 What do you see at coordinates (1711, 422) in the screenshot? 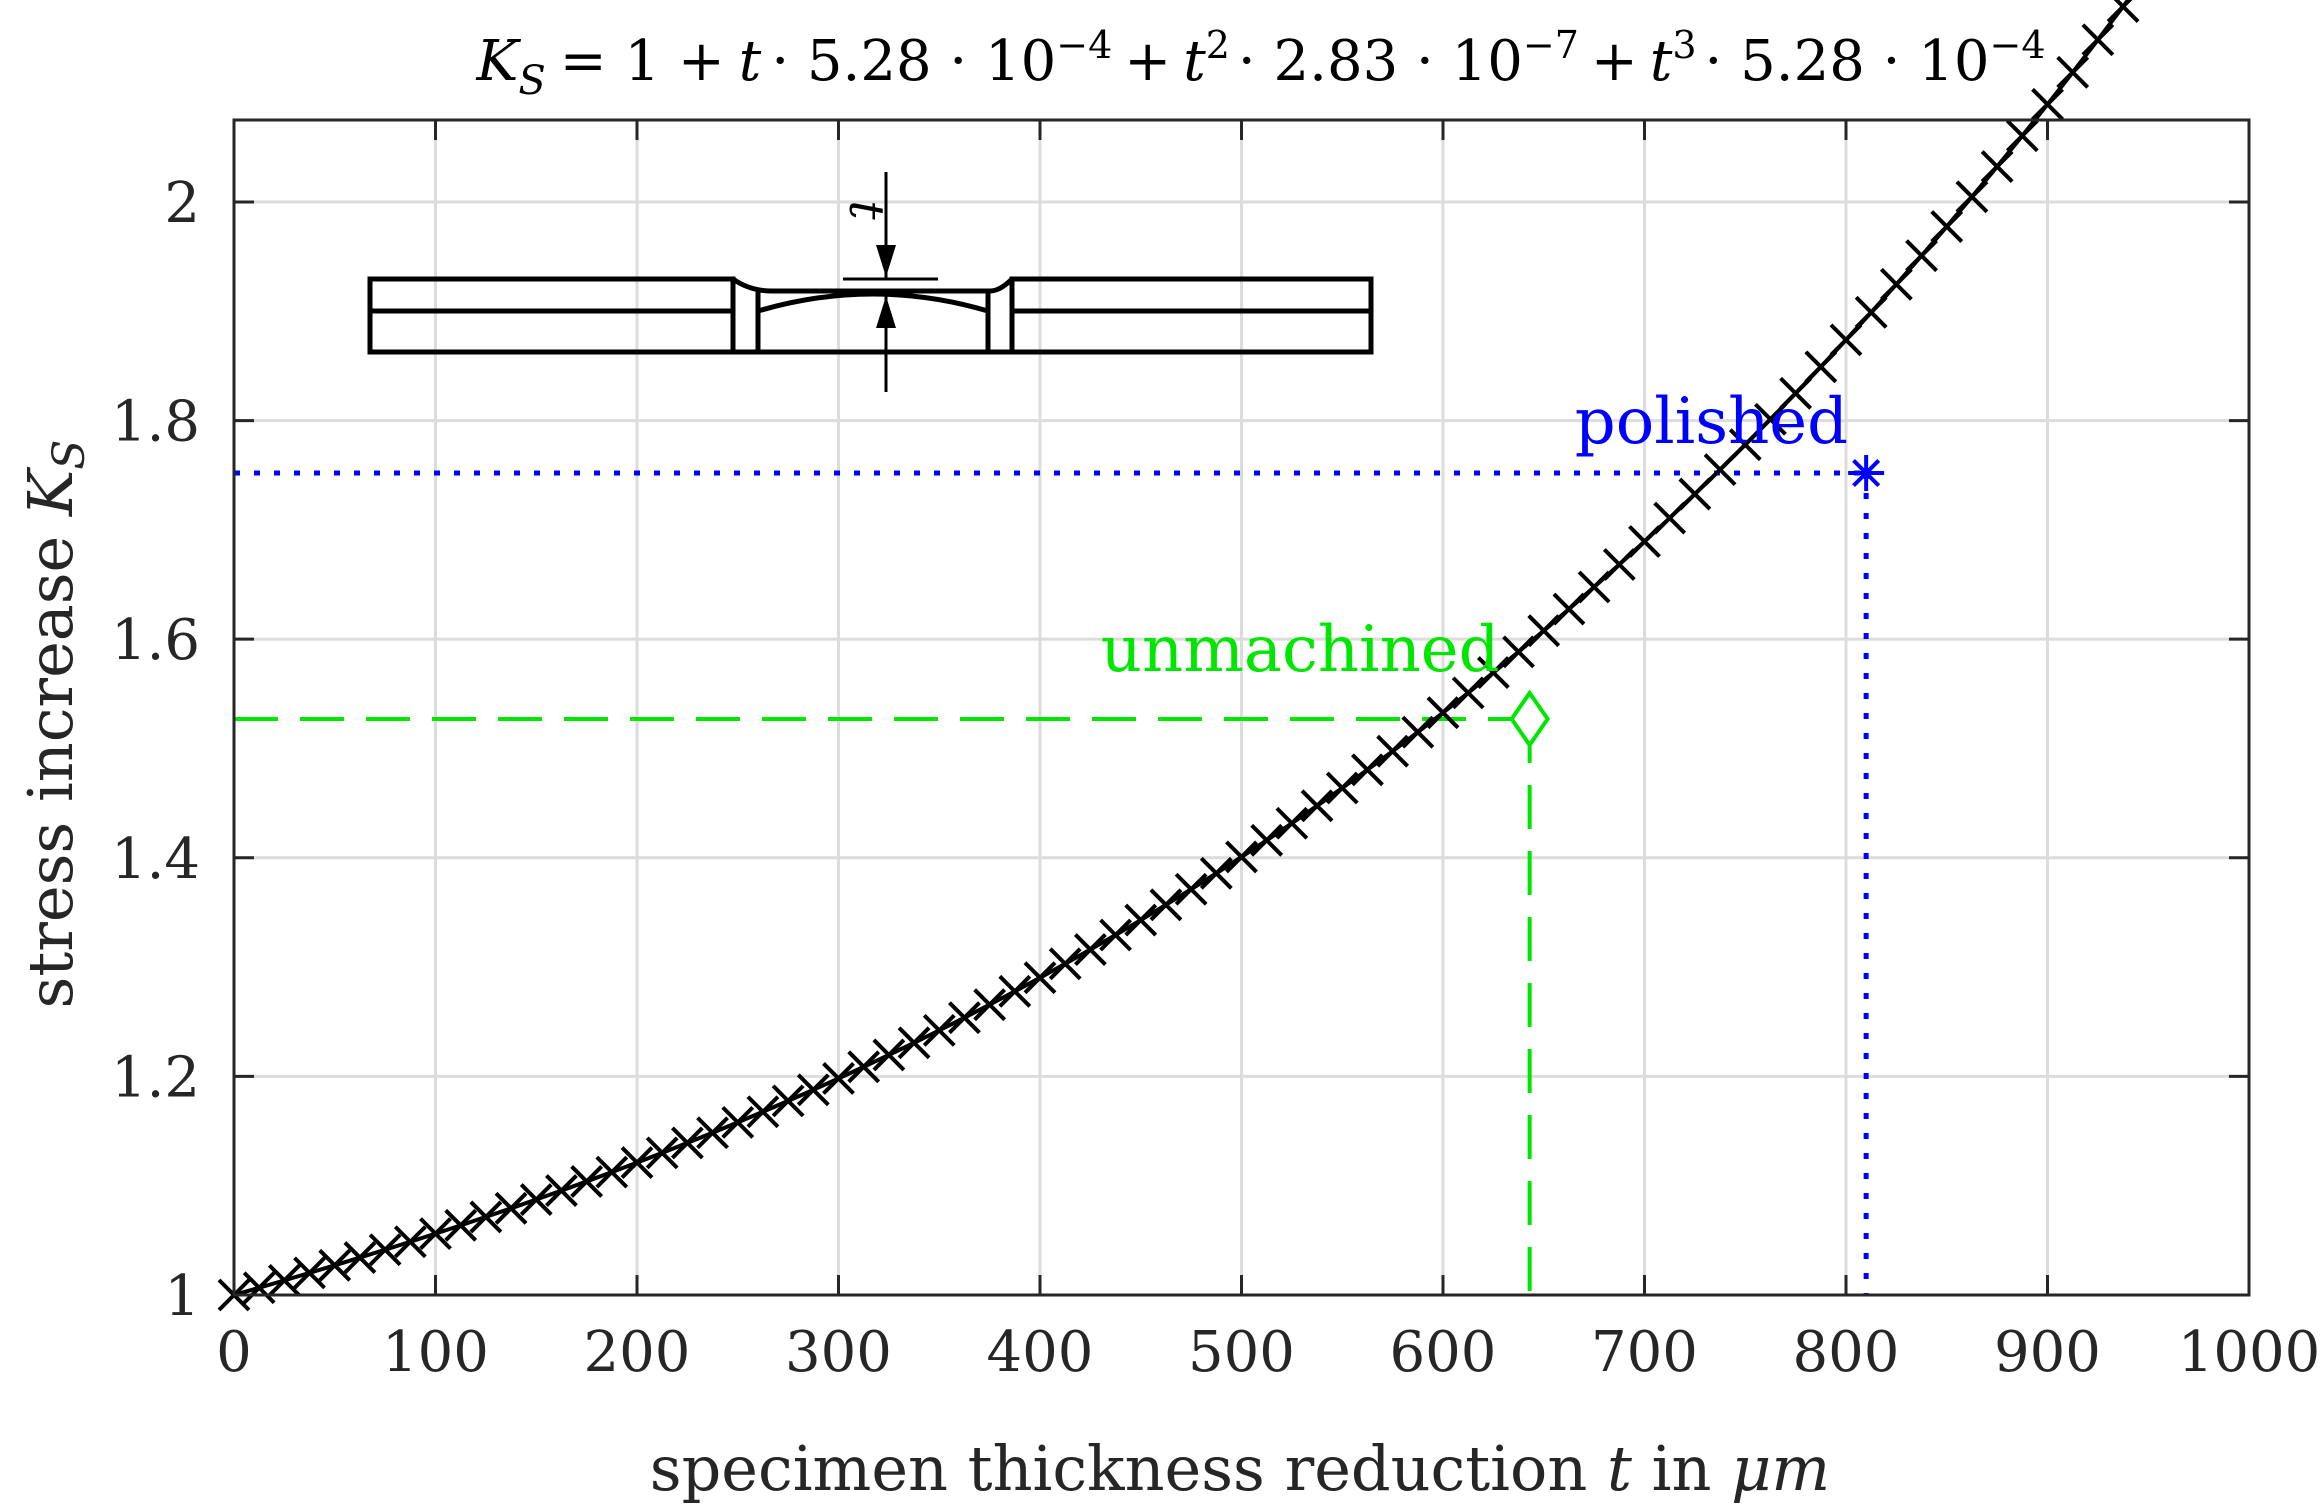
I see `annotation-label-polished: polished` at bounding box center [1711, 422].